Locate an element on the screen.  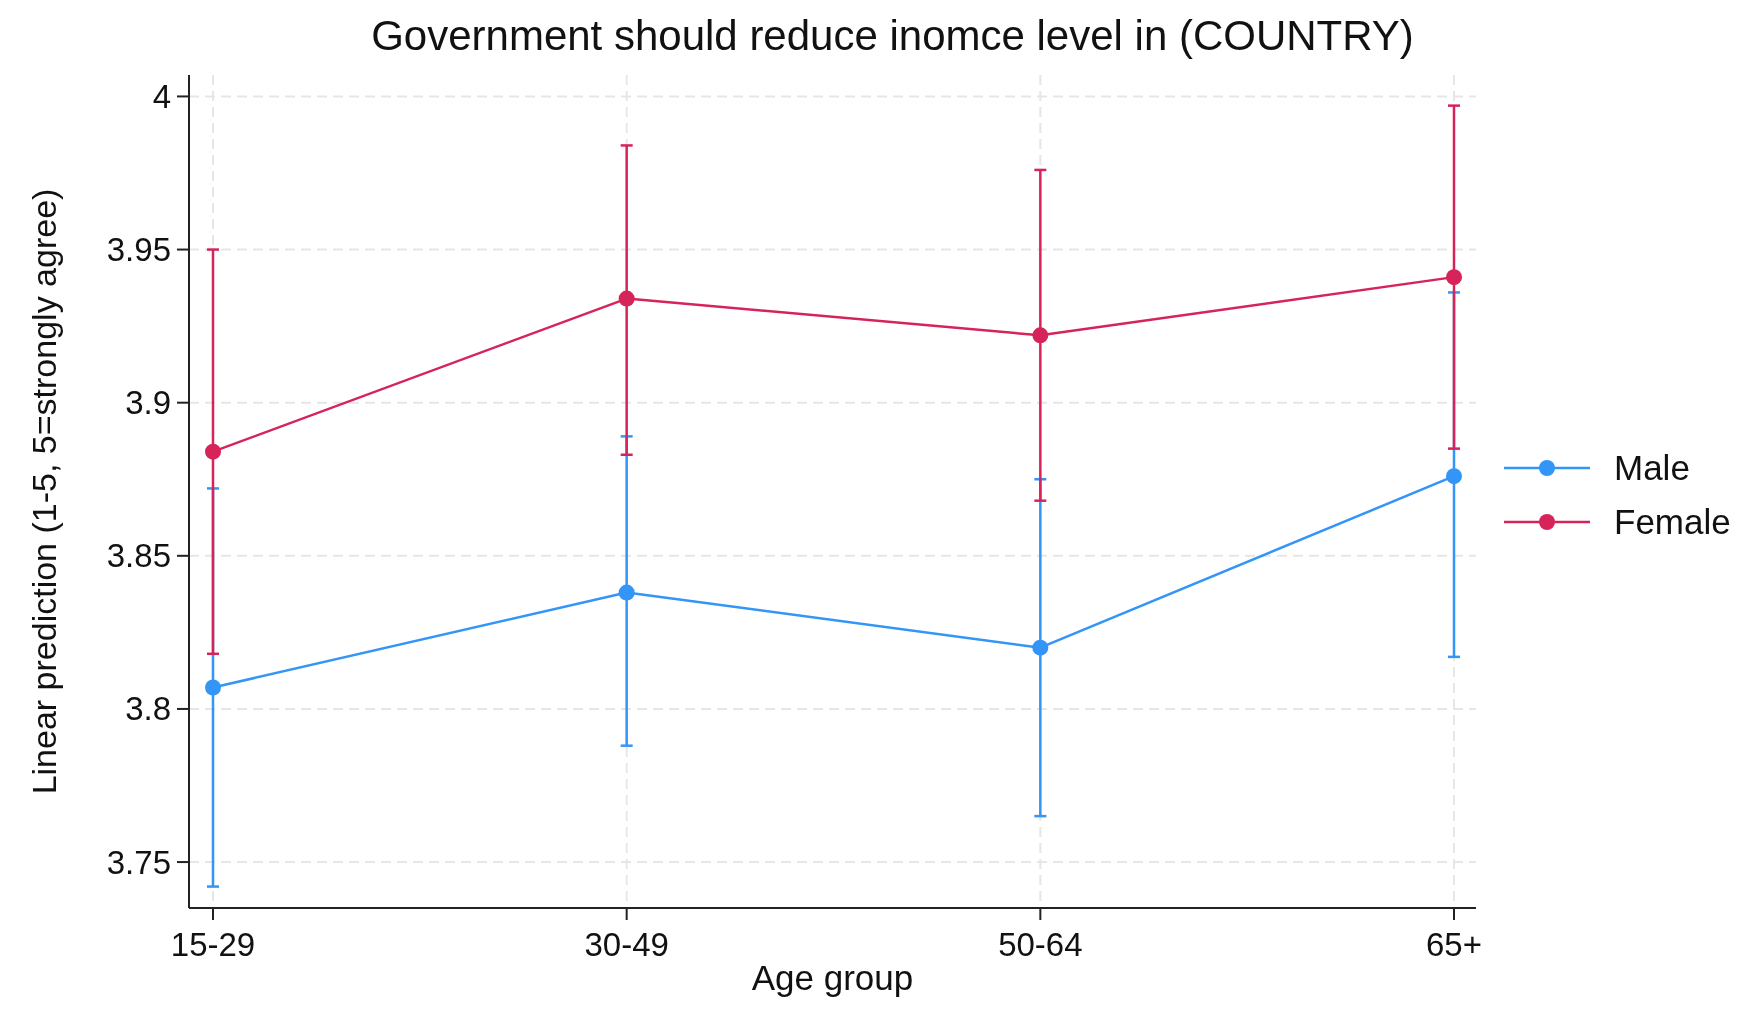
x-tick-label: 50-64 is located at coordinates (1040, 944).